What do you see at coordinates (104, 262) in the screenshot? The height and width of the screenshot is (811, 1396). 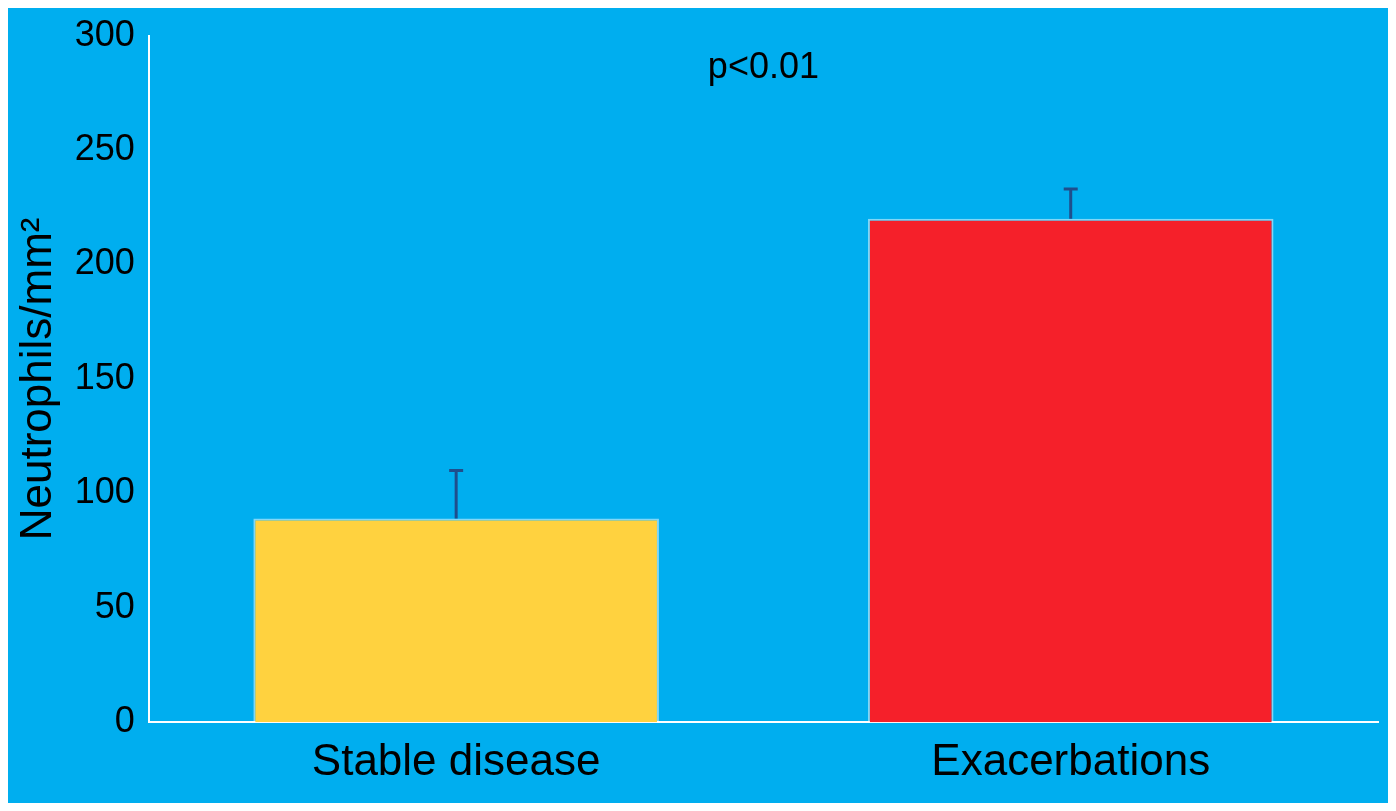 I see `y-tick-label: 200` at bounding box center [104, 262].